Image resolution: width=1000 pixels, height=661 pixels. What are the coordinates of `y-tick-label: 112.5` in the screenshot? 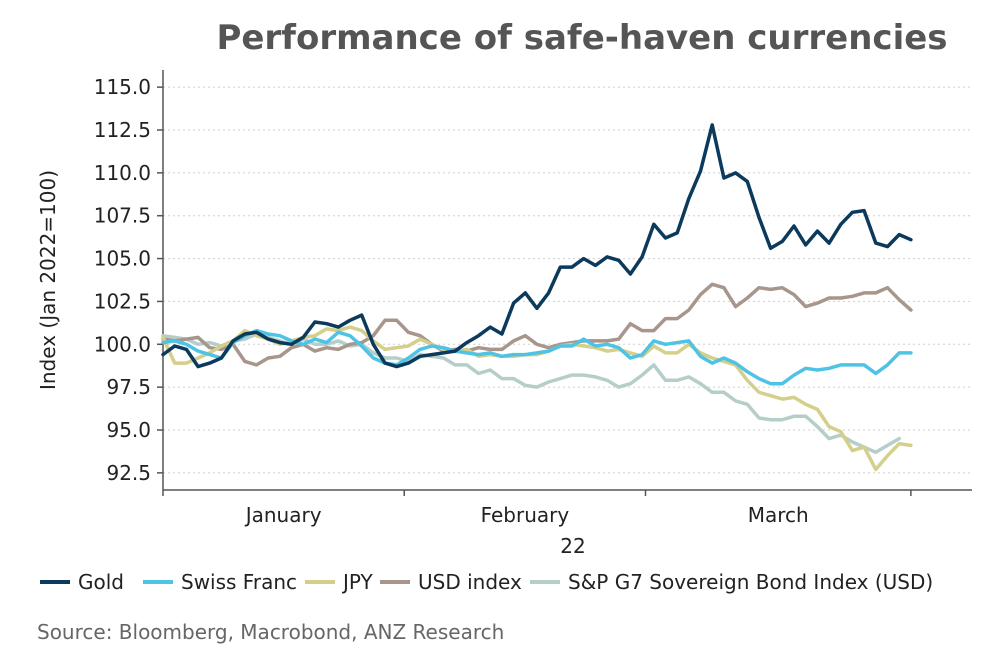 It's located at (122, 130).